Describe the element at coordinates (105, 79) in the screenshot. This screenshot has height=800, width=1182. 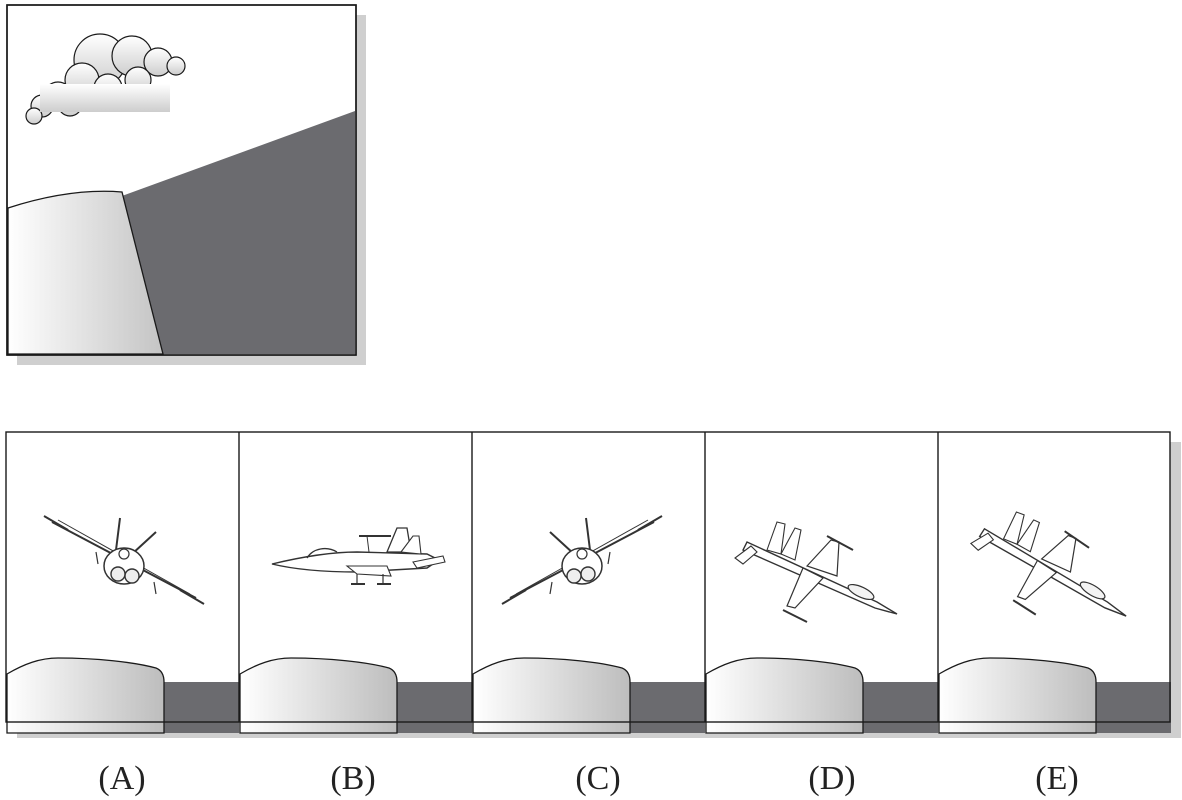
I see `cloud-icon` at that location.